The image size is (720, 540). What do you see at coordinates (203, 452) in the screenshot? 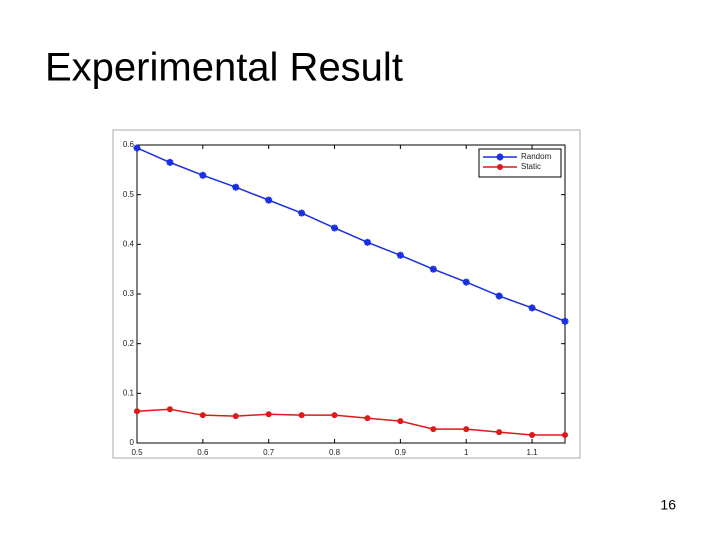
I see `x-tick-label: 0.6` at bounding box center [203, 452].